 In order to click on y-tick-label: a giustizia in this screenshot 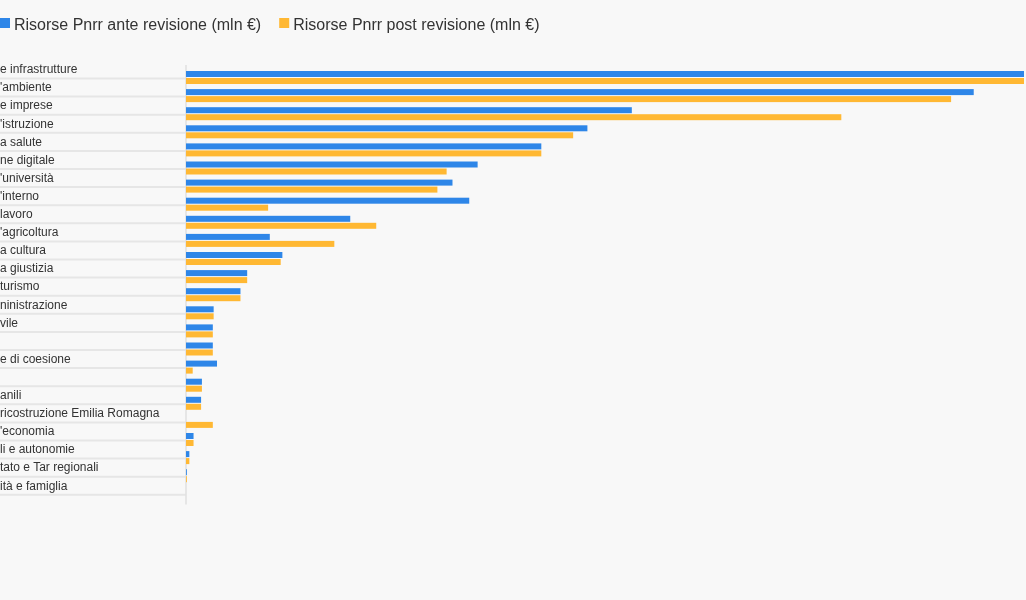, I will do `click(27, 268)`.